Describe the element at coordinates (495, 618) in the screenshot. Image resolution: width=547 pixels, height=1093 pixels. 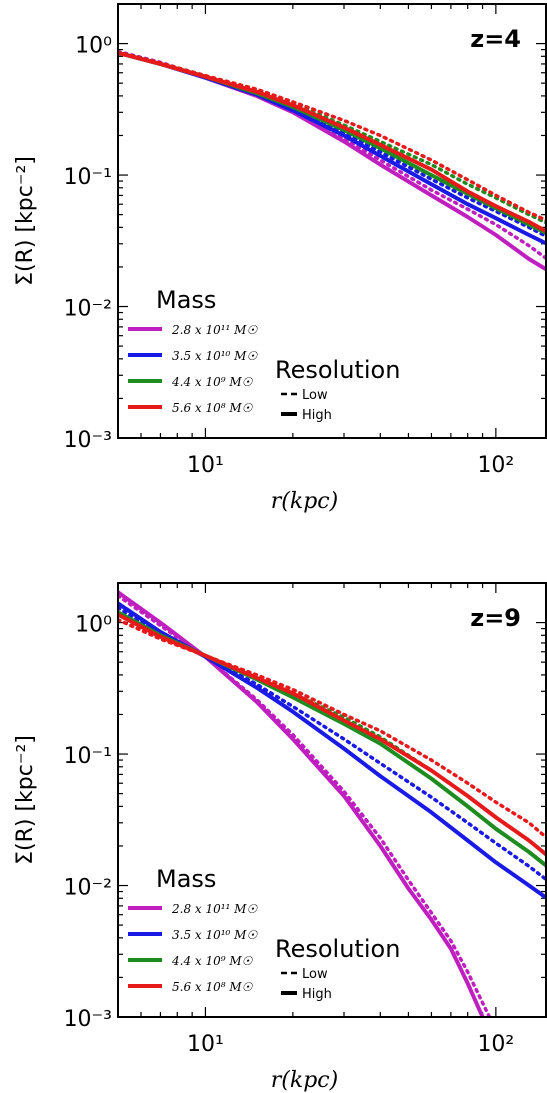
I see `panel-label: z=9` at that location.